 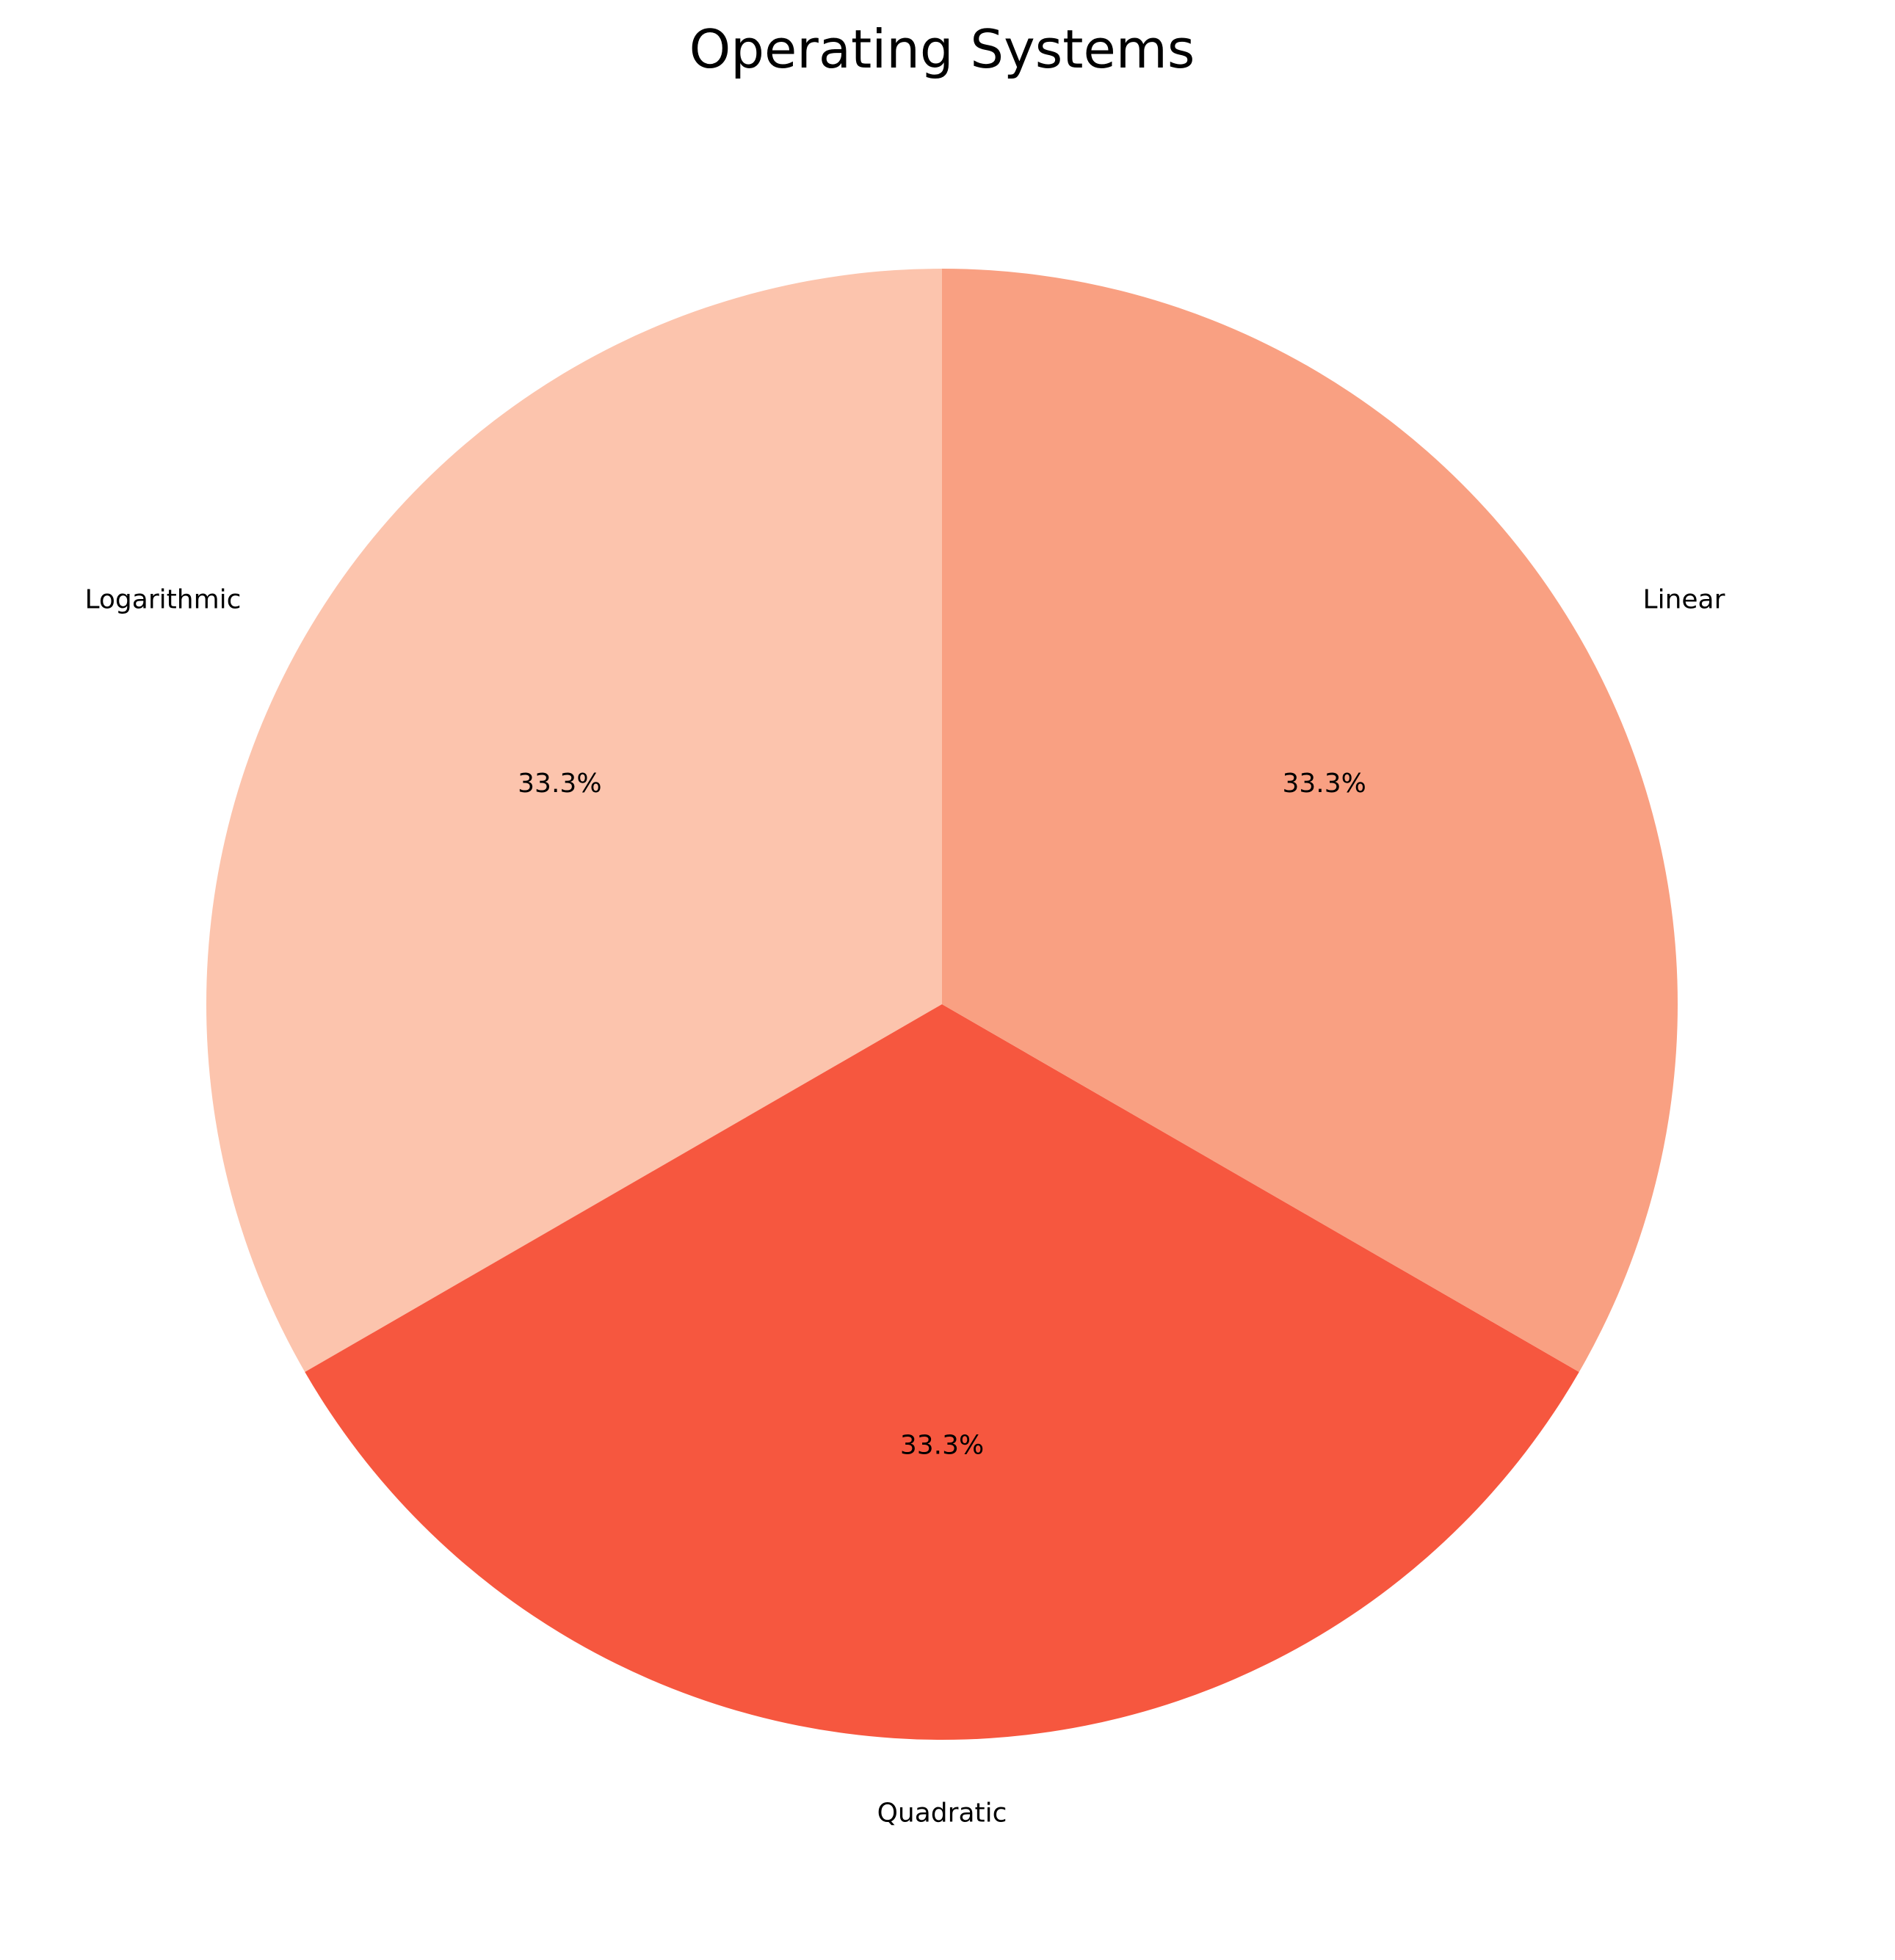 What do you see at coordinates (942, 49) in the screenshot?
I see `chart-title: Operating Systems` at bounding box center [942, 49].